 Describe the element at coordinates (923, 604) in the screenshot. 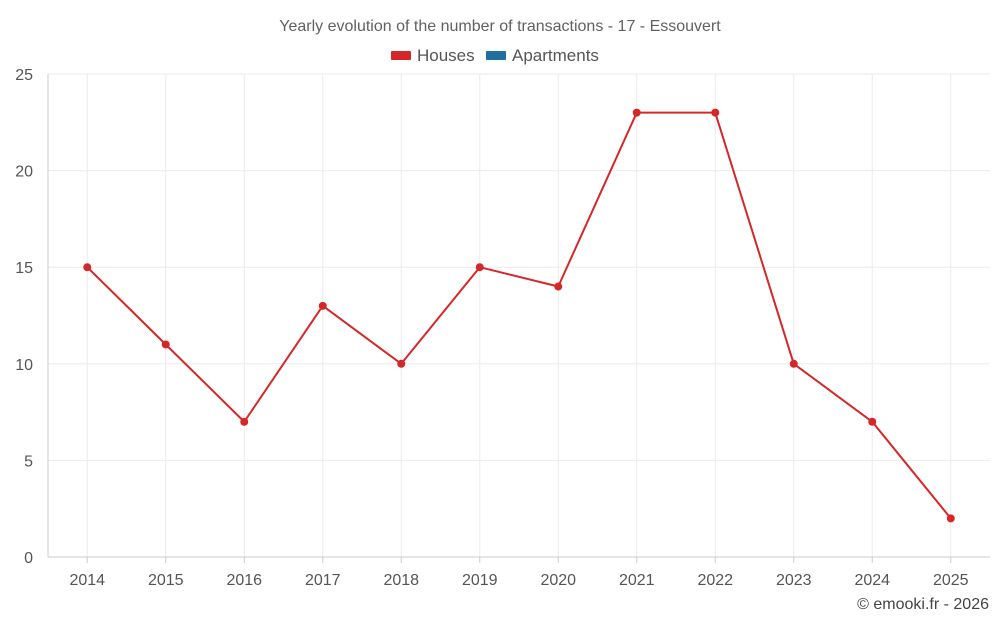

I see `credit-text: © emooki.fr - 2026` at that location.